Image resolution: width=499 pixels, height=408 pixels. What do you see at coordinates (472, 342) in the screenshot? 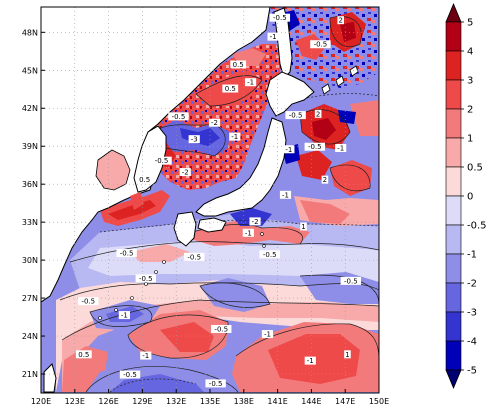
I see `colorbar-label: -4` at bounding box center [472, 342].